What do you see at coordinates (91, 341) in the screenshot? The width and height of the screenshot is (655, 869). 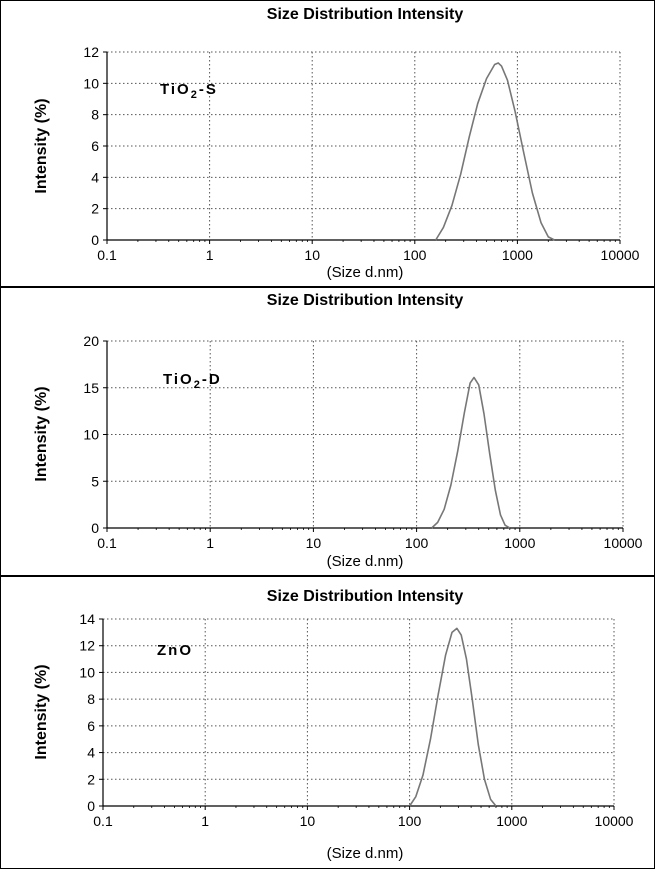 I see `y-tick-label: 20` at bounding box center [91, 341].